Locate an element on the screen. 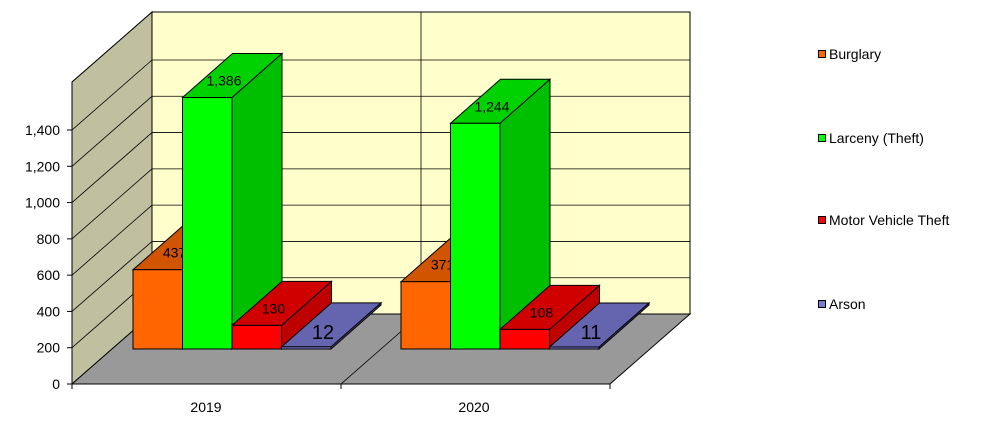  y-tick-label: 0 is located at coordinates (56, 384).